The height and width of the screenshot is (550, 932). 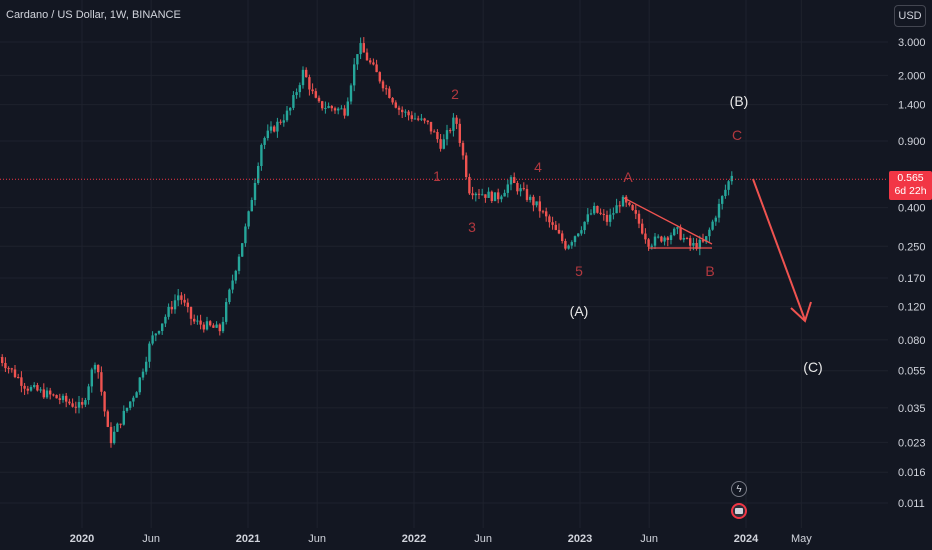 What do you see at coordinates (737, 135) in the screenshot?
I see `wave-label-c: C` at bounding box center [737, 135].